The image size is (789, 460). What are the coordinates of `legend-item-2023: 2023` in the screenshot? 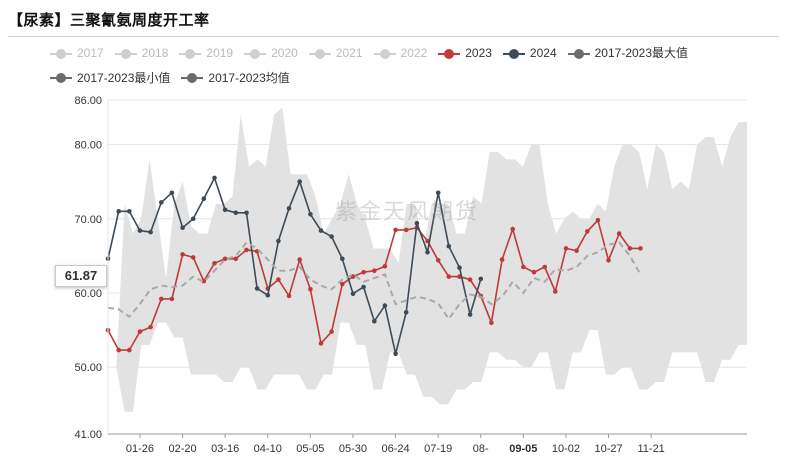 It's located at (465, 53).